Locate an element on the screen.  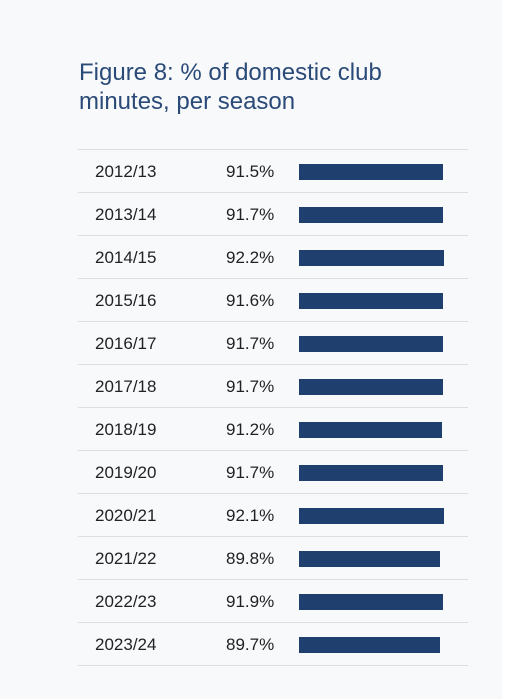
season-label: 2020/21 is located at coordinates (126, 515).